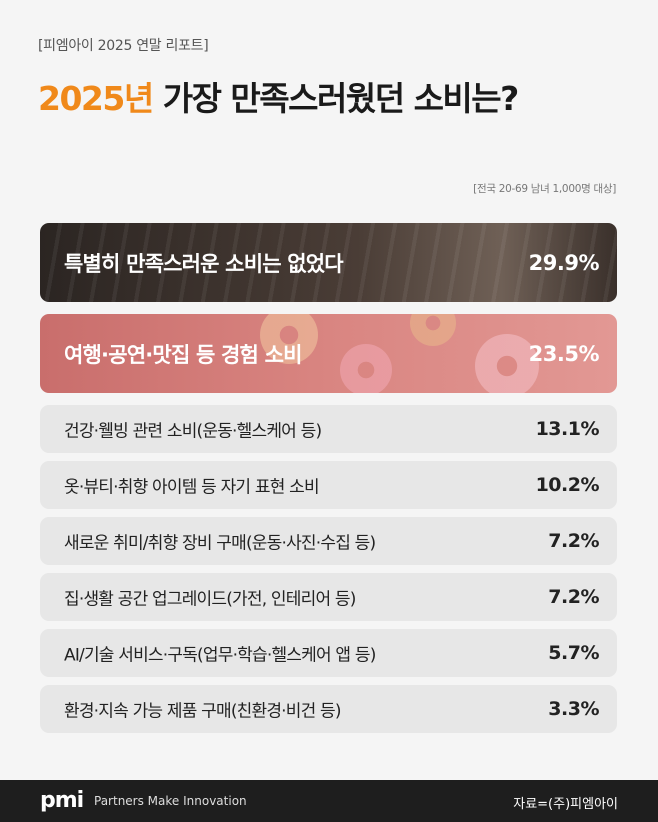  What do you see at coordinates (564, 353) in the screenshot?
I see `bar-value: 23.5%` at bounding box center [564, 353].